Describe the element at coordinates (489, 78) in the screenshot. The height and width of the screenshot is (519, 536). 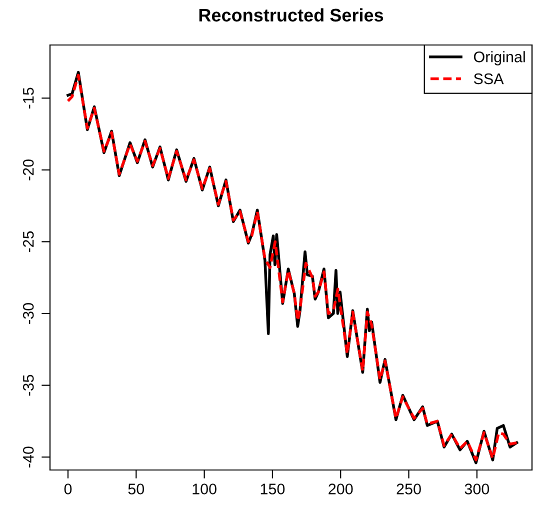
I see `legend-label: SSA` at that location.